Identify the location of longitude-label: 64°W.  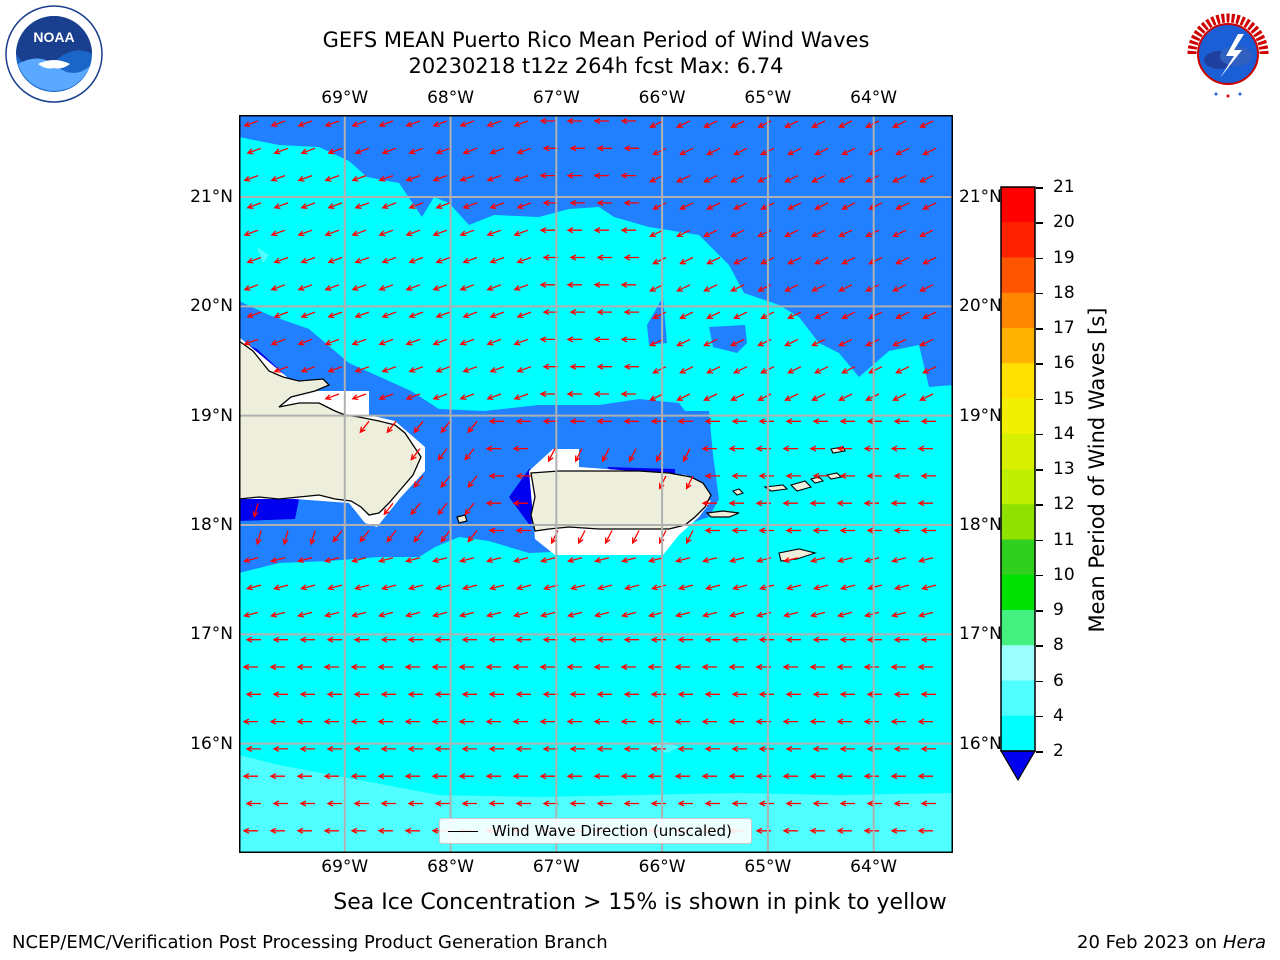
(874, 98).